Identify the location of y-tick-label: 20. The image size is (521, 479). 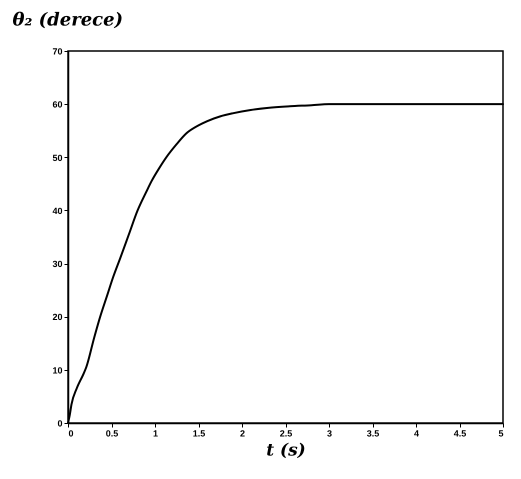
(57, 317).